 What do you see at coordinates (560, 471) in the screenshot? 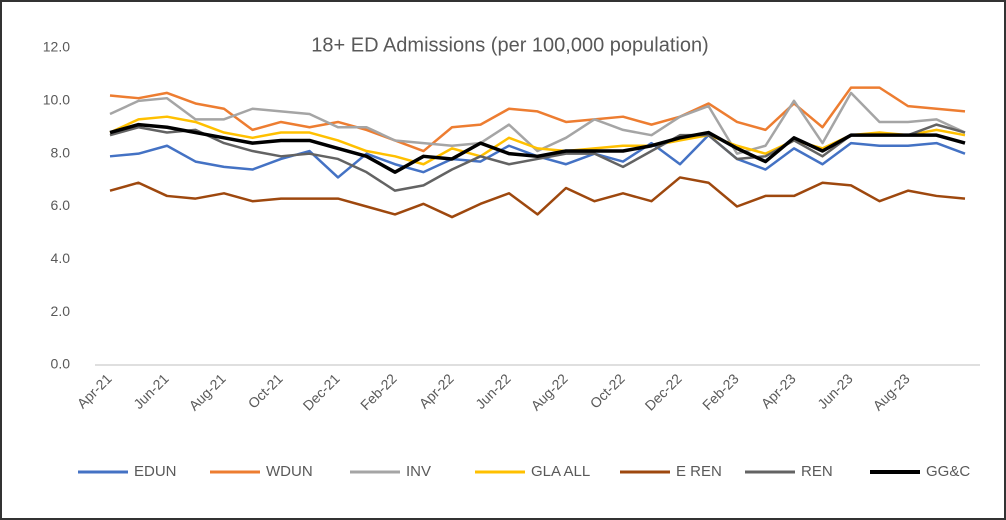
I see `legend-label: GLA ALL` at bounding box center [560, 471].